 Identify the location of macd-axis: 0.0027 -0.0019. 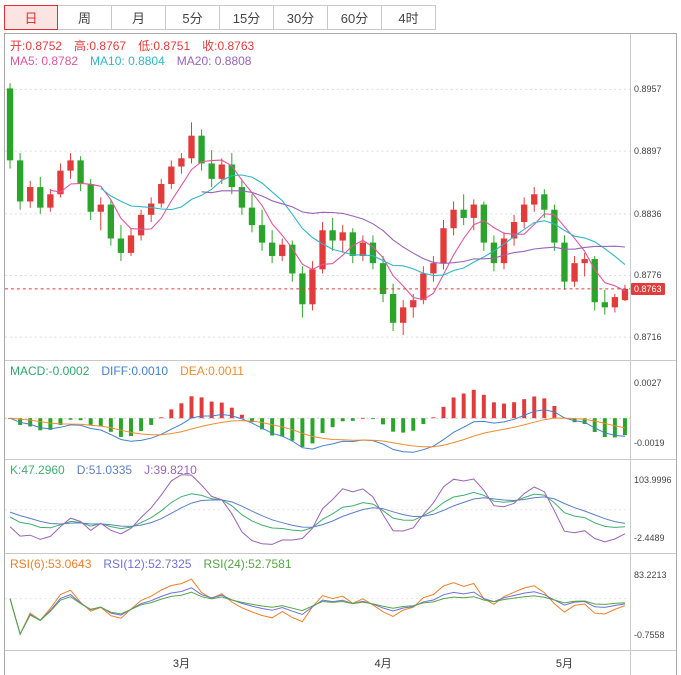
(653, 410).